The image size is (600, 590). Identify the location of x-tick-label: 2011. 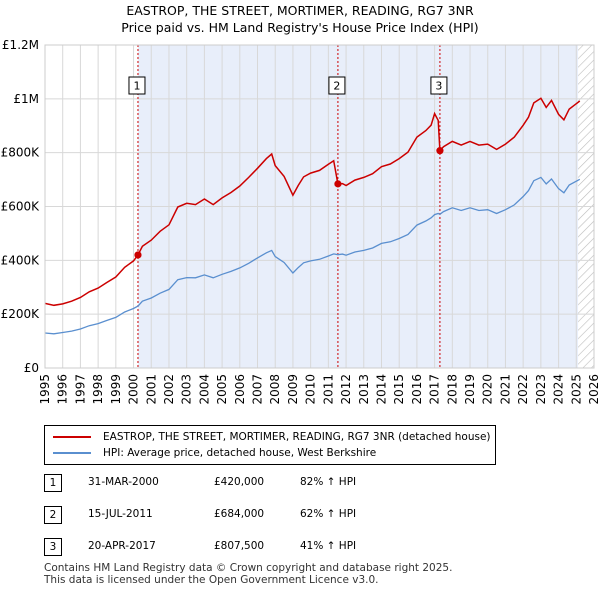
(328, 389).